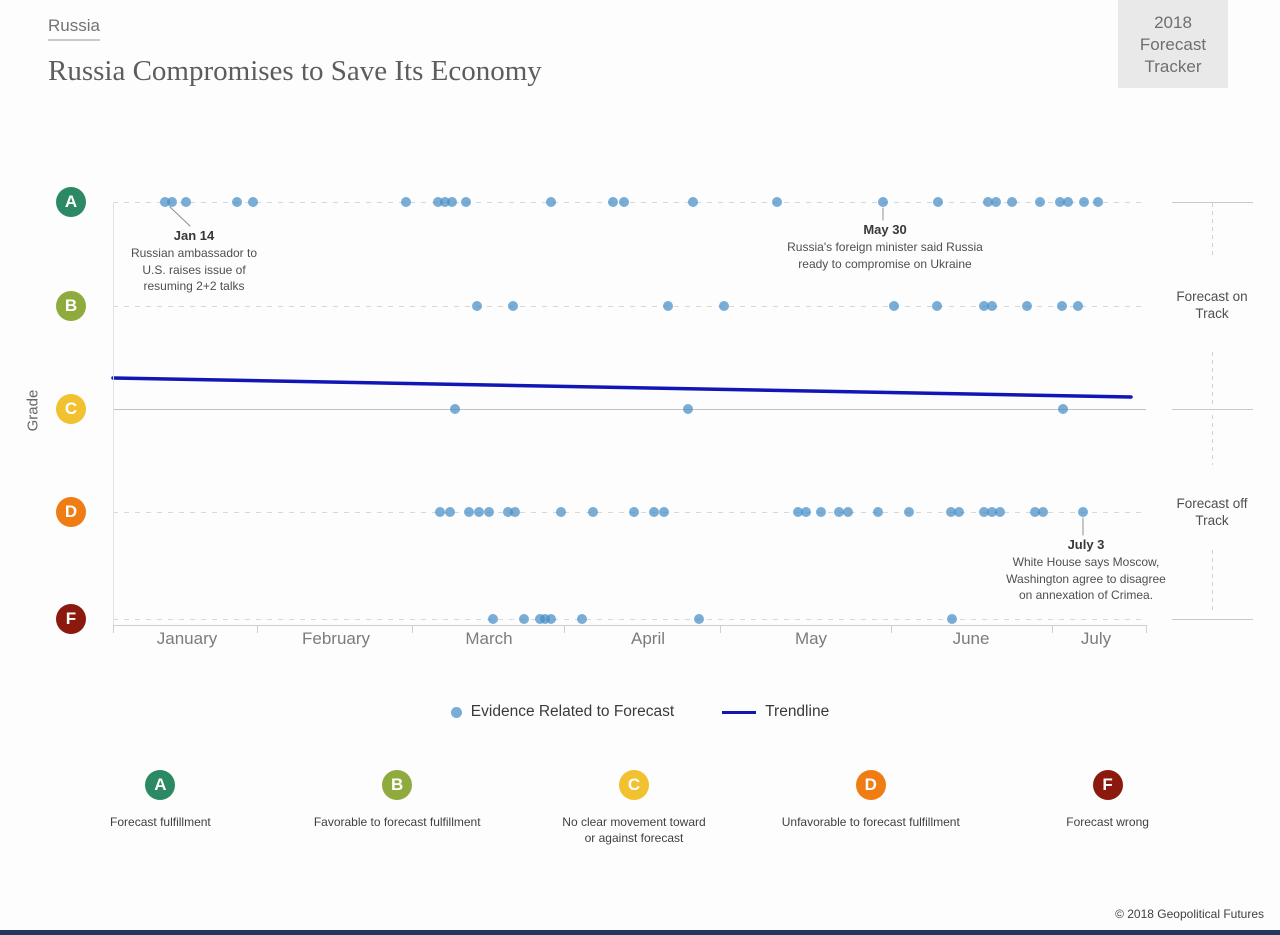  I want to click on grade-badge-d-icon: D, so click(870, 785).